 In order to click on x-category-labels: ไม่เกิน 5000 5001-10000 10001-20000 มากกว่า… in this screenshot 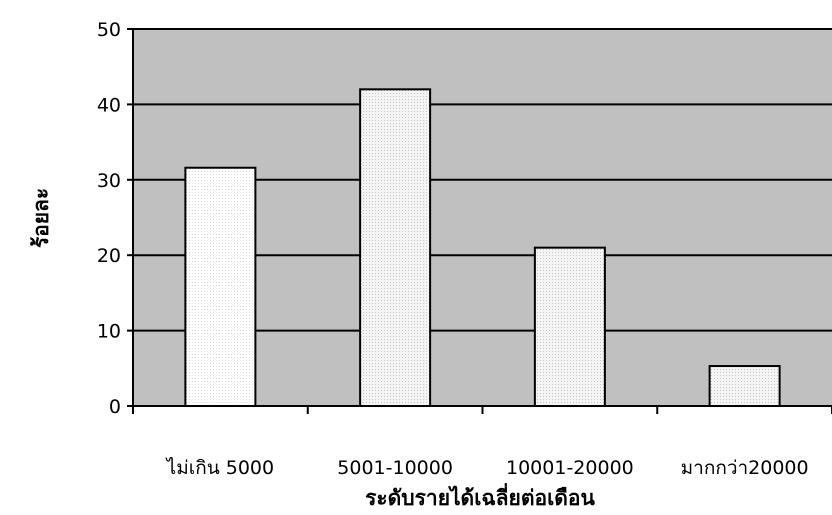, I will do `click(487, 468)`.